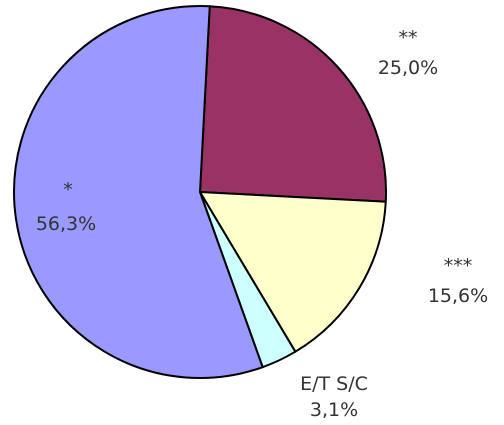 This screenshot has width=504, height=425. What do you see at coordinates (458, 296) in the screenshot?
I see `slice-value-label: 15,6%` at bounding box center [458, 296].